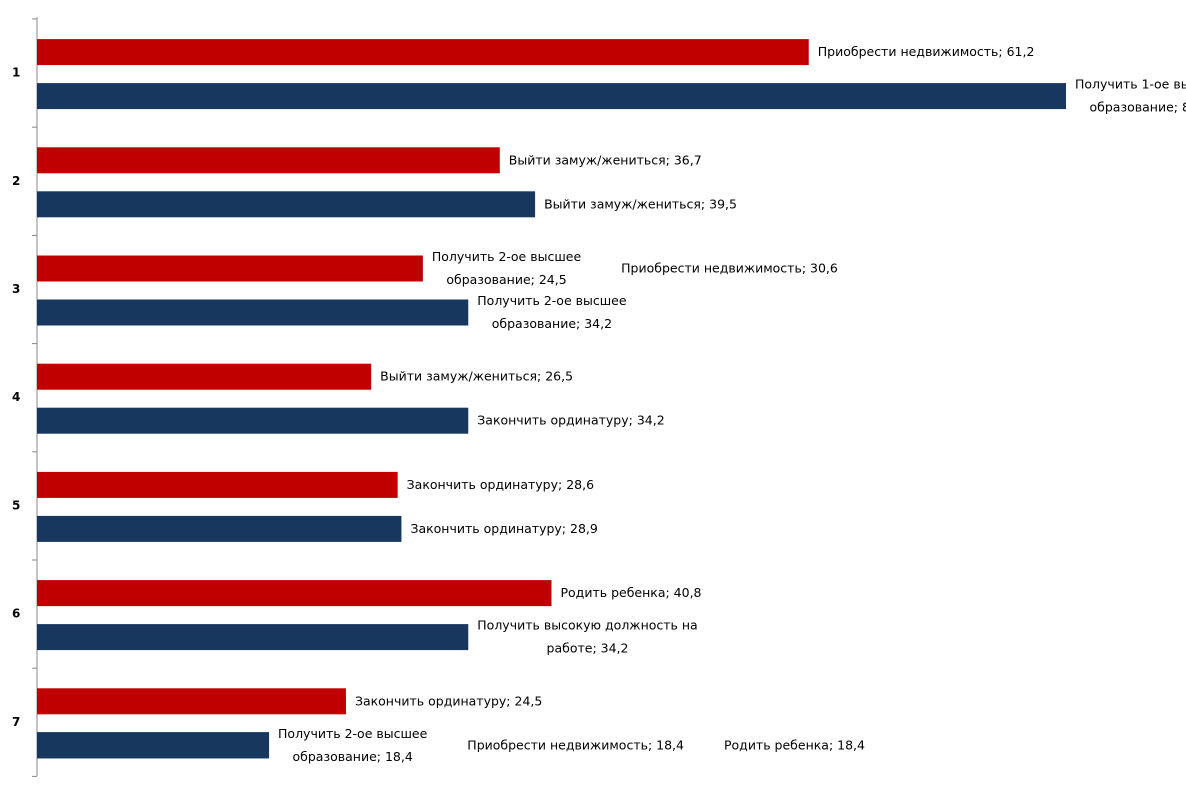  Describe the element at coordinates (16, 614) in the screenshot. I see `category-label: 6` at that location.